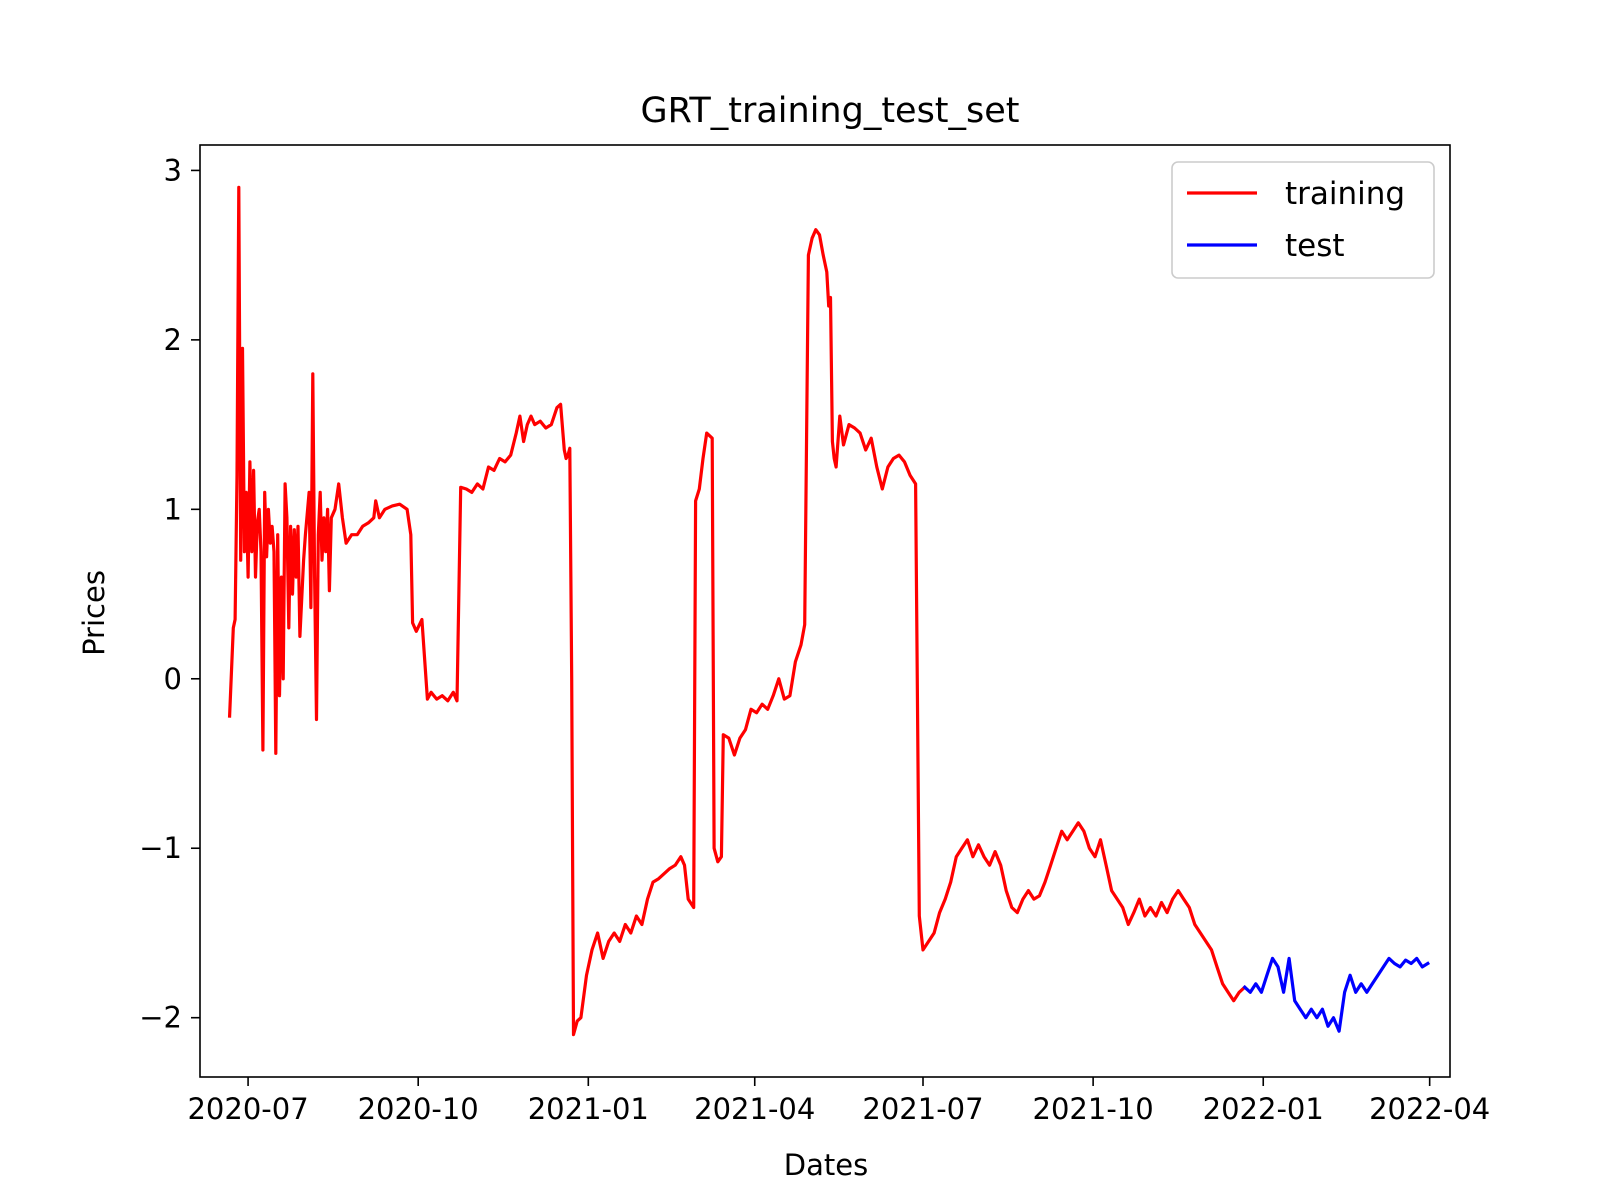  Describe the element at coordinates (173, 509) in the screenshot. I see `y-tick-label: 1` at that location.